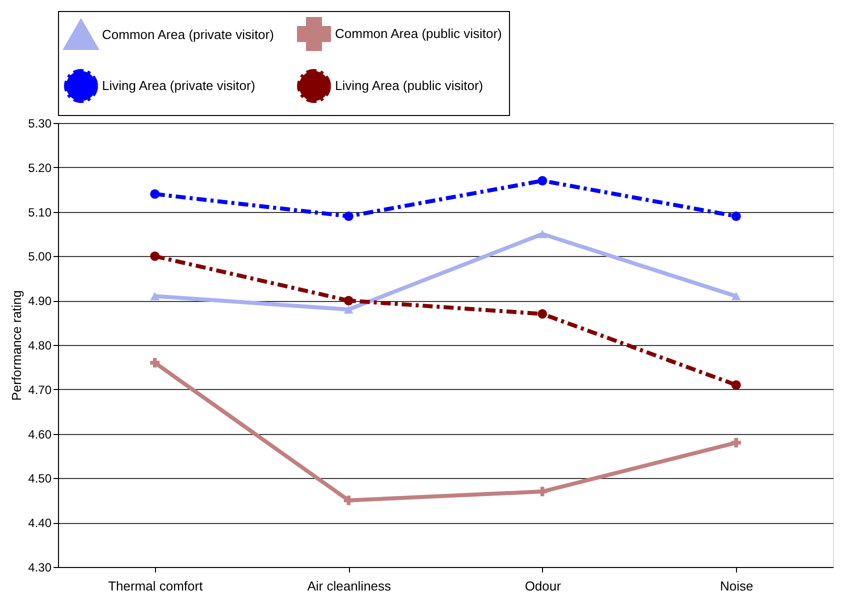 The image size is (843, 603). Describe the element at coordinates (40, 523) in the screenshot. I see `y-tick-label: 4.40` at that location.